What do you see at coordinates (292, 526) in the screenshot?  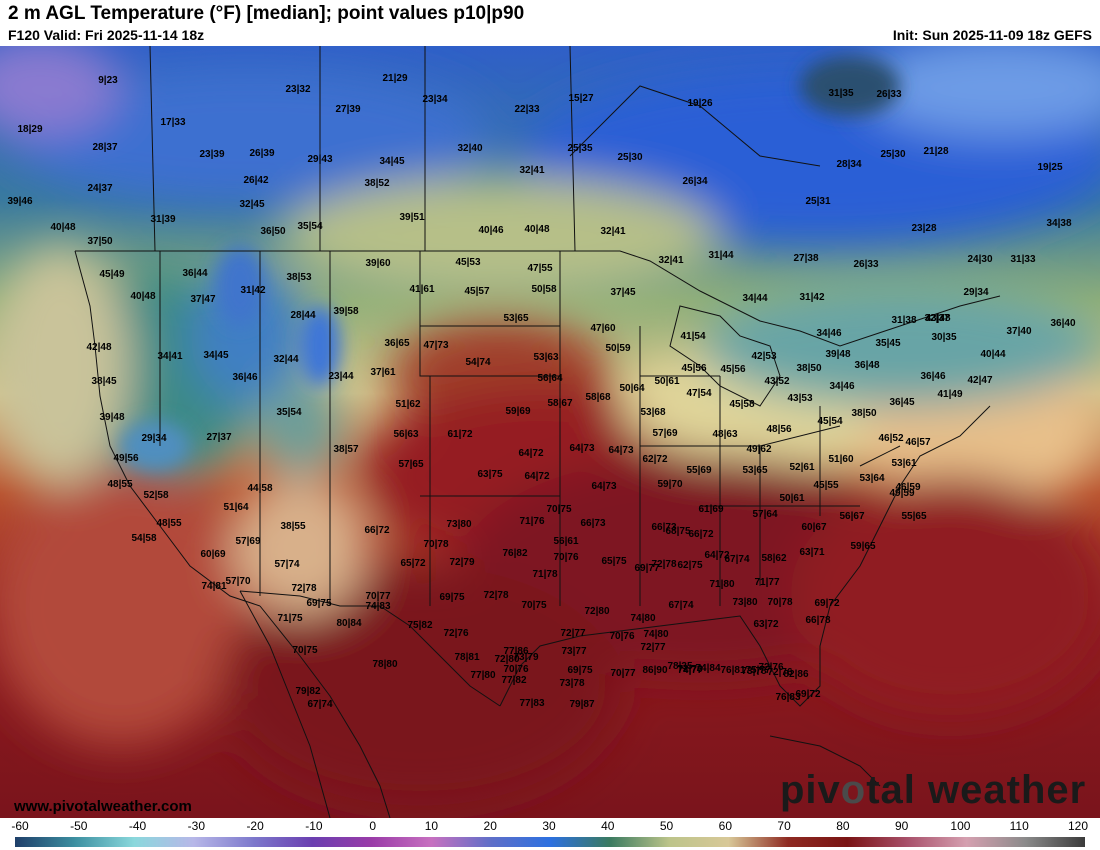 I see `point-value-label: 38|55` at bounding box center [292, 526].